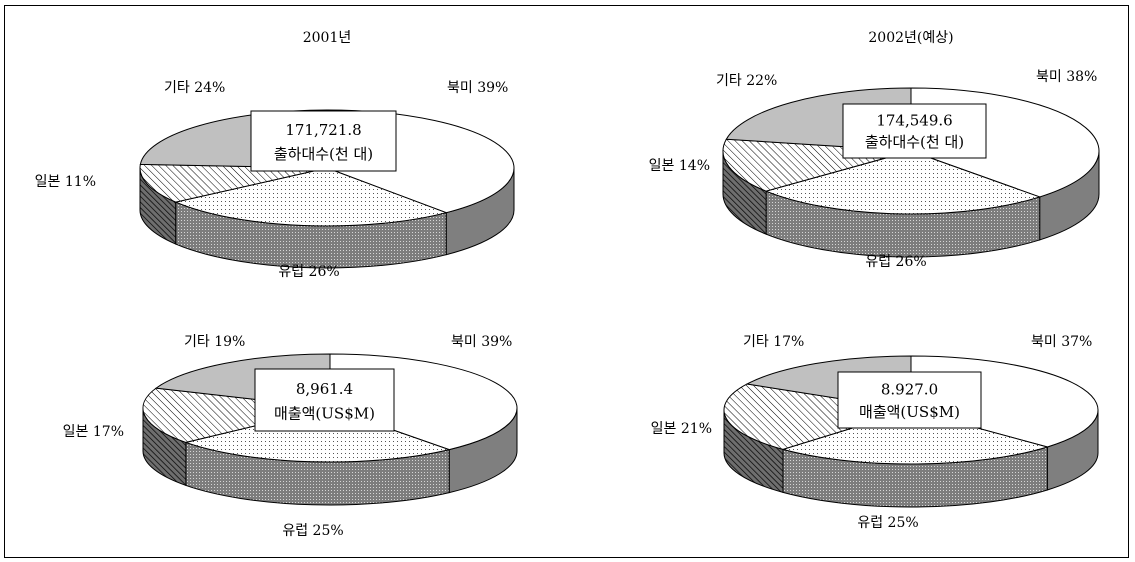 This screenshot has width=1135, height=562. I want to click on chart-title: 2001년, so click(327, 38).